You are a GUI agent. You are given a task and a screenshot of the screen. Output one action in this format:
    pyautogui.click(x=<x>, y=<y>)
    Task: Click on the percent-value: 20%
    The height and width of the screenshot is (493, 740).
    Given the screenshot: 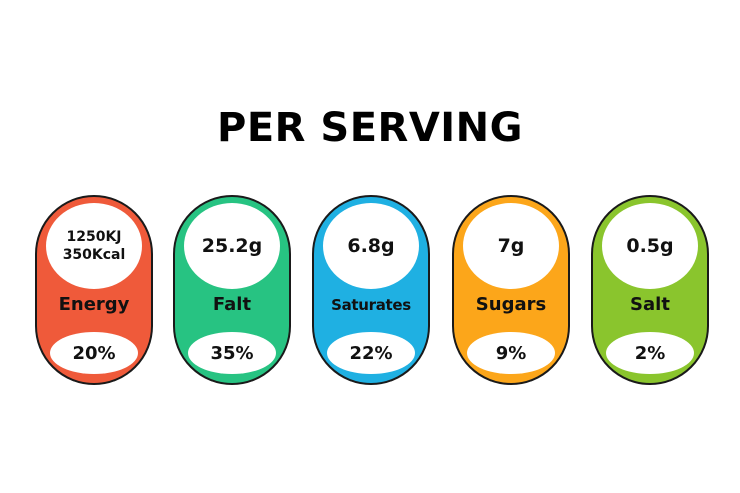 What is the action you would take?
    pyautogui.click(x=94, y=353)
    